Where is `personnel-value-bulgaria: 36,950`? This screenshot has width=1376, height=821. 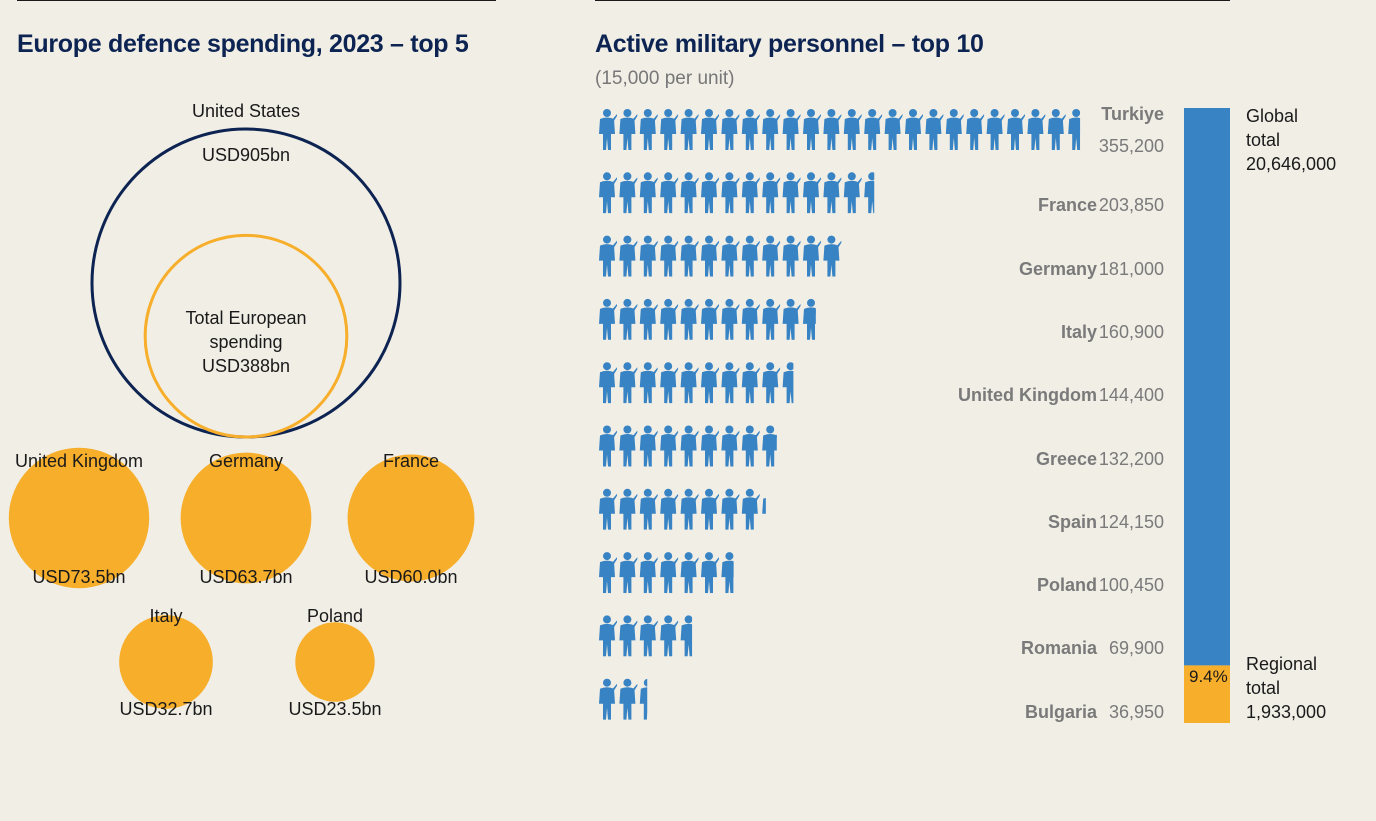
personnel-value-bulgaria: 36,950 is located at coordinates (1136, 711).